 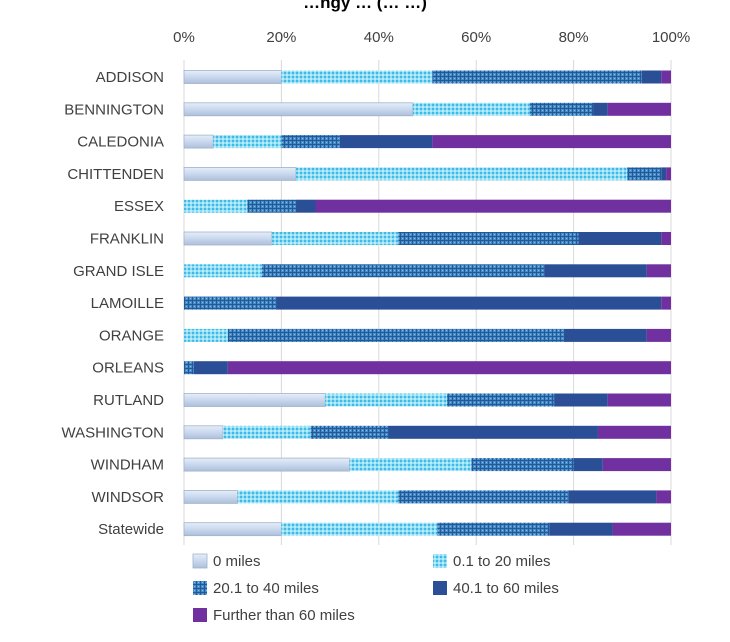 What do you see at coordinates (605, 335) in the screenshot?
I see `bar-segment-orange-40-1-to-60-miles` at bounding box center [605, 335].